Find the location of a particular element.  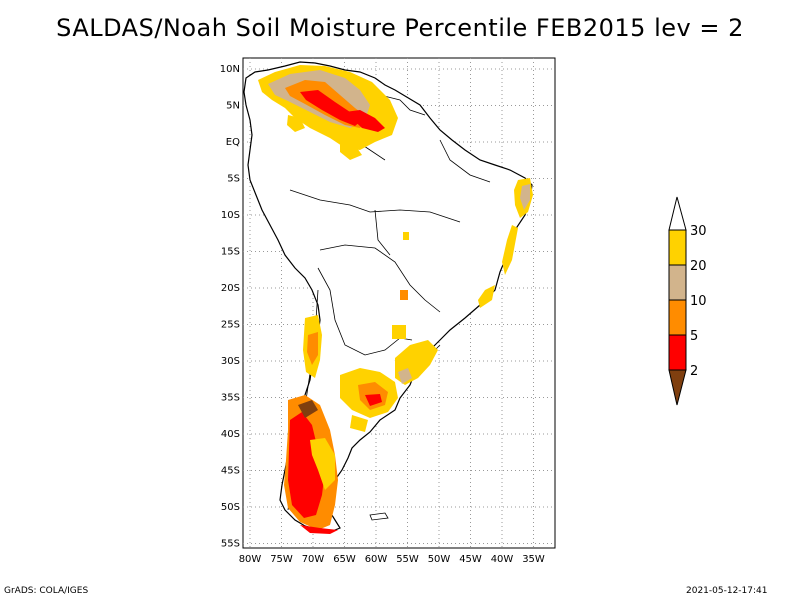

longitude-tick-label: 80W is located at coordinates (250, 559).